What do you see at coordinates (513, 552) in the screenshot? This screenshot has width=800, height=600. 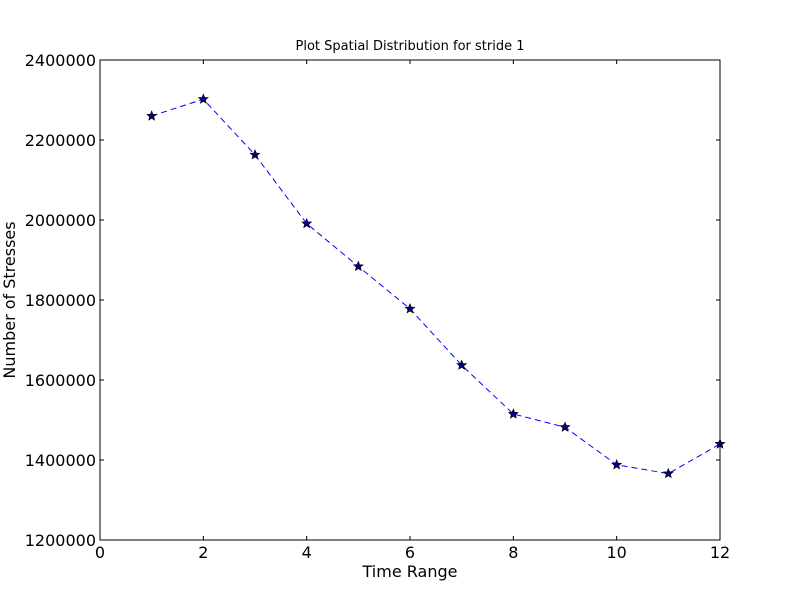 I see `x-tick-label: 8` at bounding box center [513, 552].